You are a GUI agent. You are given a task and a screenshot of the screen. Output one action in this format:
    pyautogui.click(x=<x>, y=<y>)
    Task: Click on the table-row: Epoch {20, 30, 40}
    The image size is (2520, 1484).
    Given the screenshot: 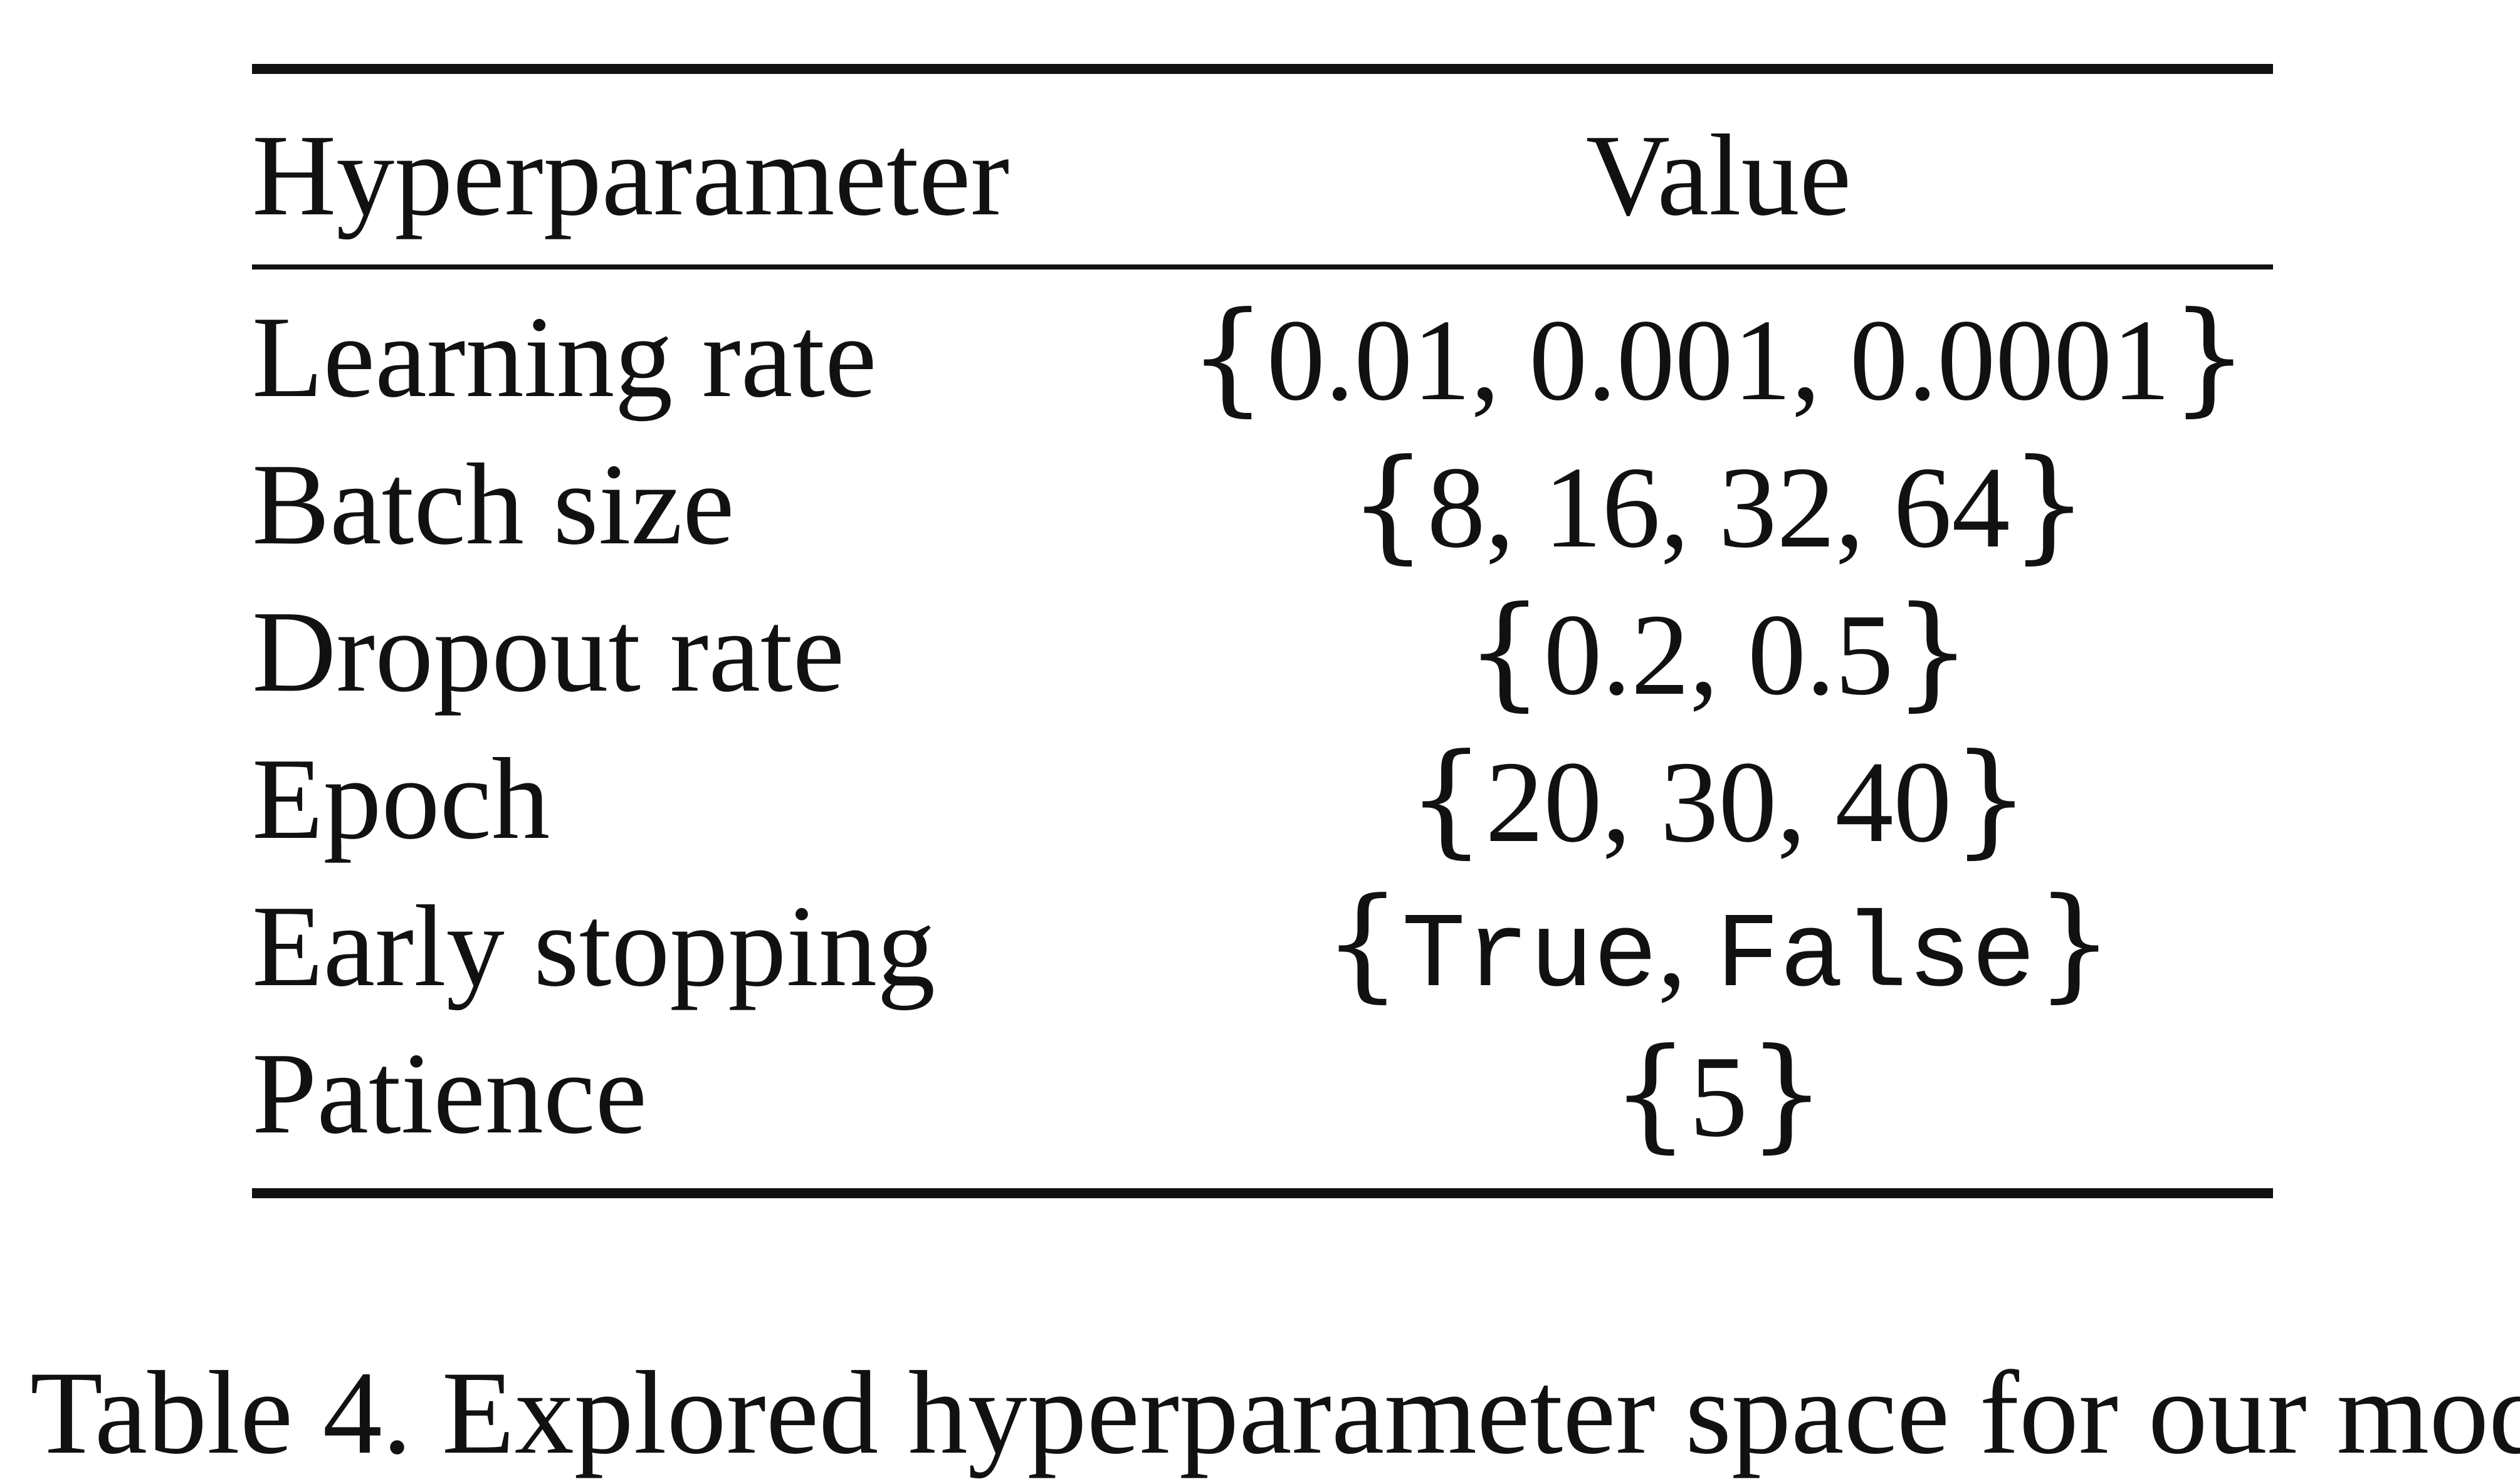 What is the action you would take?
    pyautogui.click(x=1263, y=798)
    